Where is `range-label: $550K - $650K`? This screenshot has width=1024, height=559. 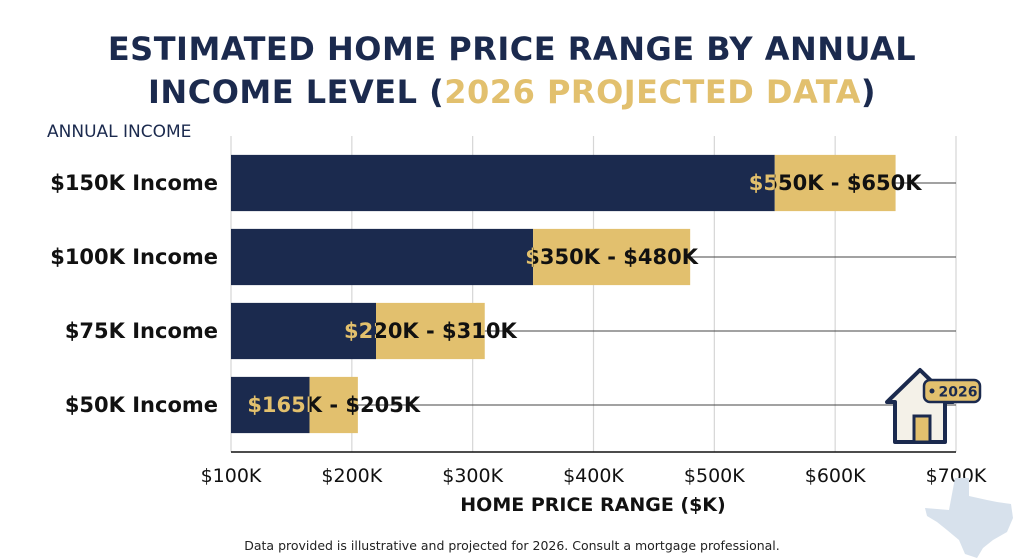
range-label: $550K - $650K is located at coordinates (836, 183).